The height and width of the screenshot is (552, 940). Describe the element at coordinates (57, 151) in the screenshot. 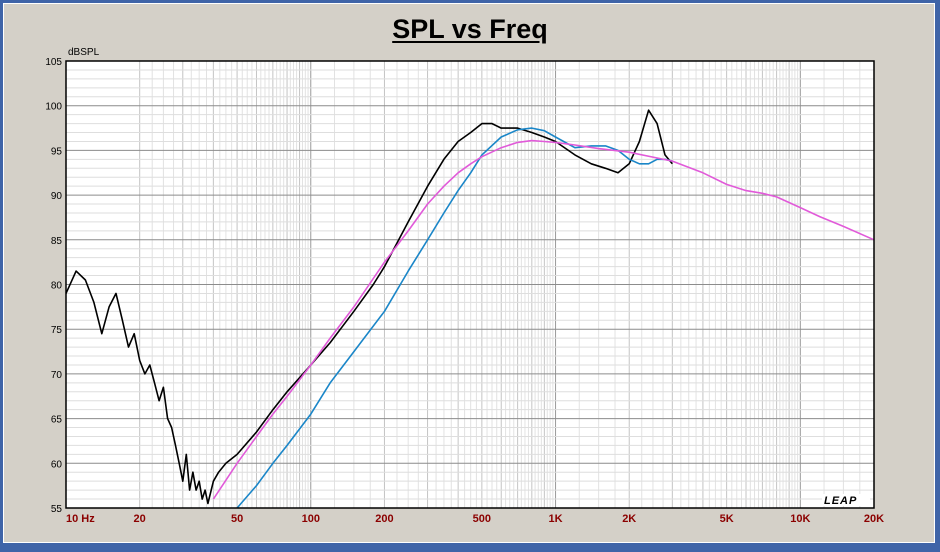

I see `y-tick-label: 95` at that location.